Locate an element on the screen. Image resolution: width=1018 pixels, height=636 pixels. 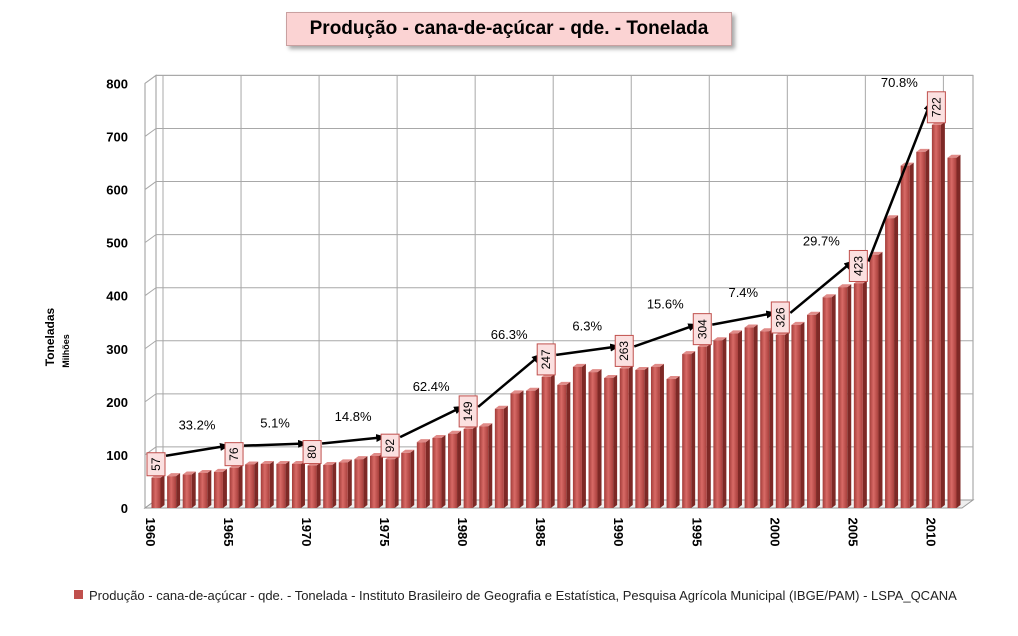
x-tick-label: 1965 is located at coordinates (228, 532).